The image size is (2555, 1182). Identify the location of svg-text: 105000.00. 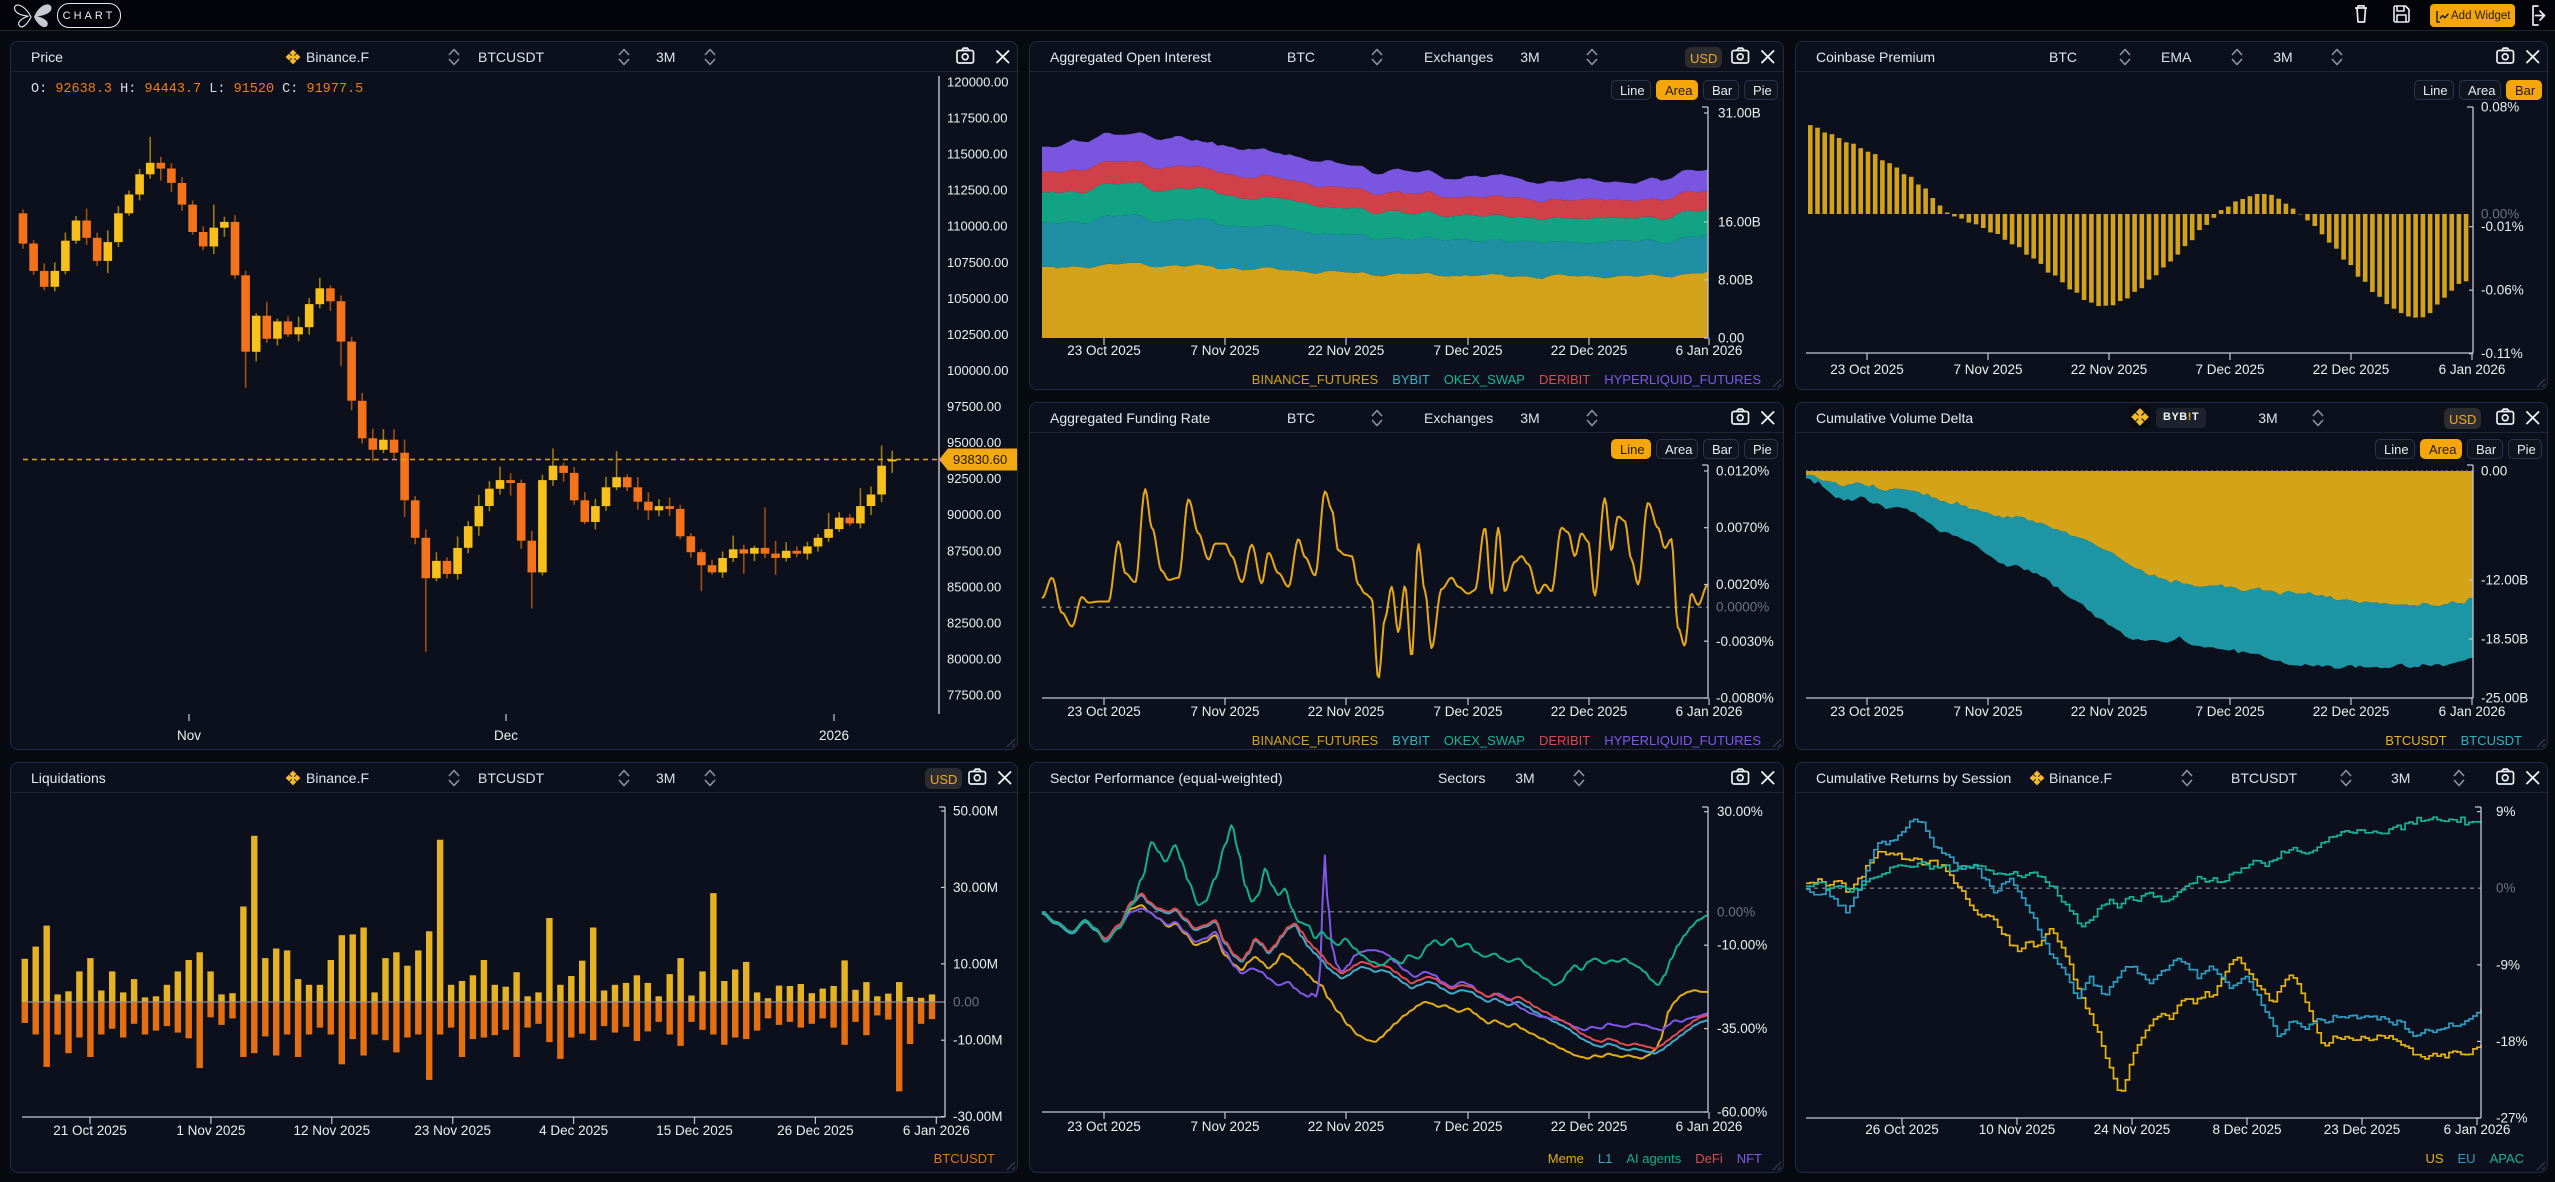
(977, 298).